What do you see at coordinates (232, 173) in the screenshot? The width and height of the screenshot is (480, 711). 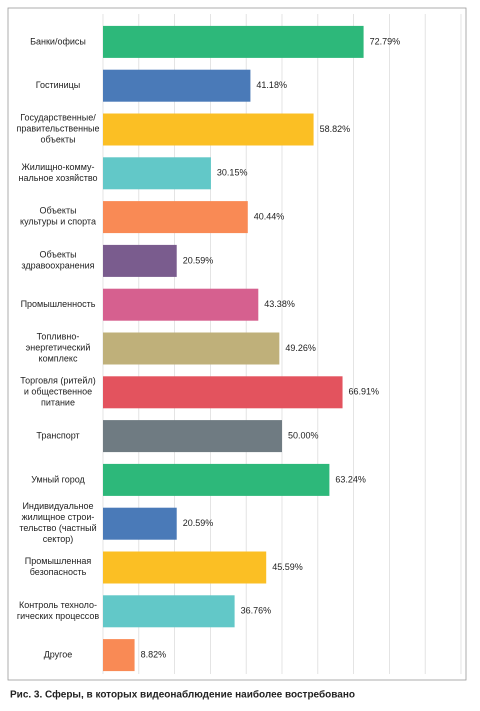 I see `value-label: 30.15%` at bounding box center [232, 173].